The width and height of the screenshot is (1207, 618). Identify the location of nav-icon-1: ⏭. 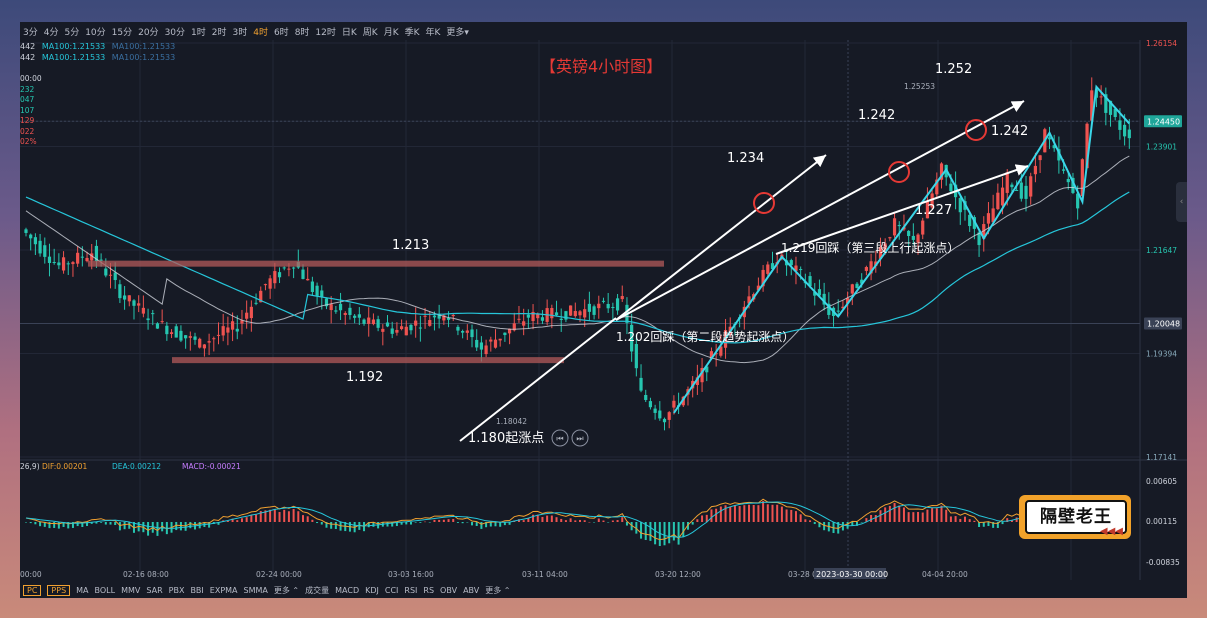
(579, 438).